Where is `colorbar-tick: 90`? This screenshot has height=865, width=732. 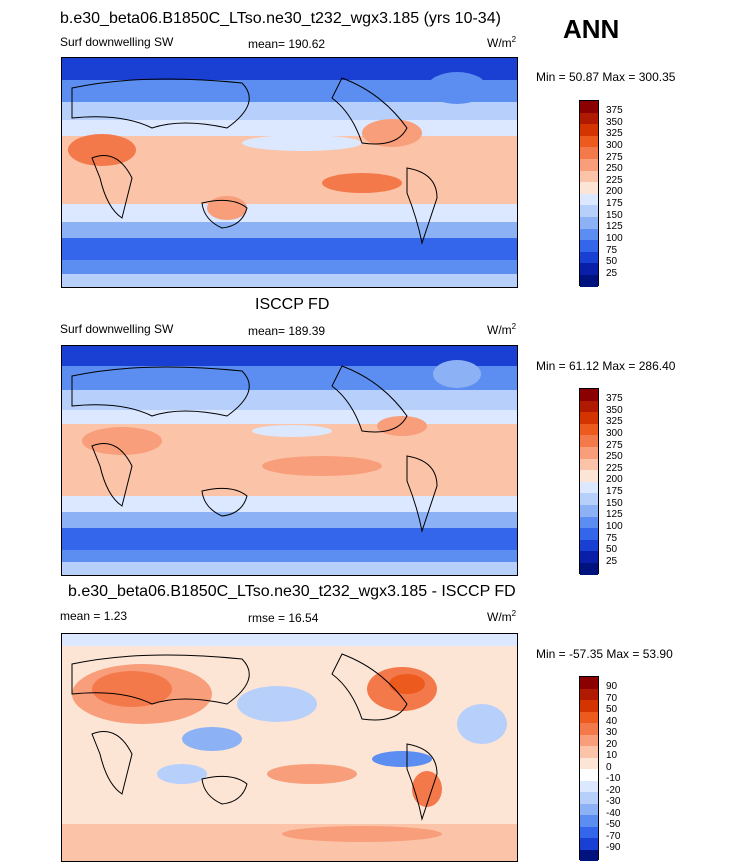
colorbar-tick: 90 is located at coordinates (612, 686).